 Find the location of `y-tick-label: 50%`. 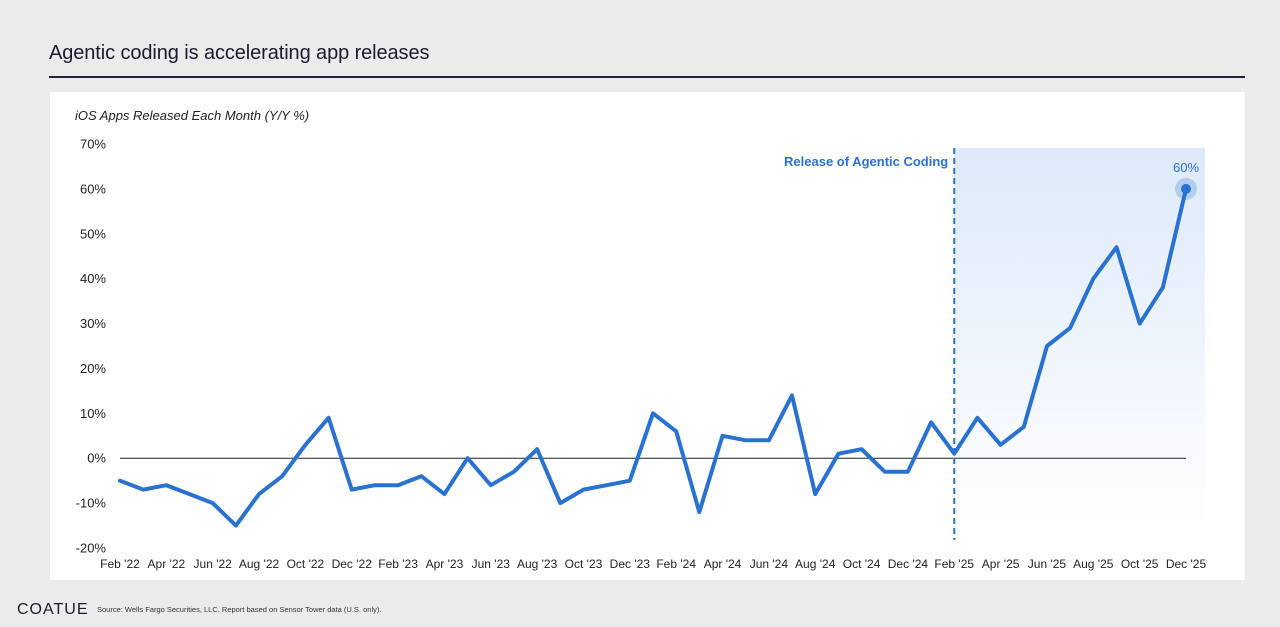

y-tick-label: 50% is located at coordinates (93, 233).